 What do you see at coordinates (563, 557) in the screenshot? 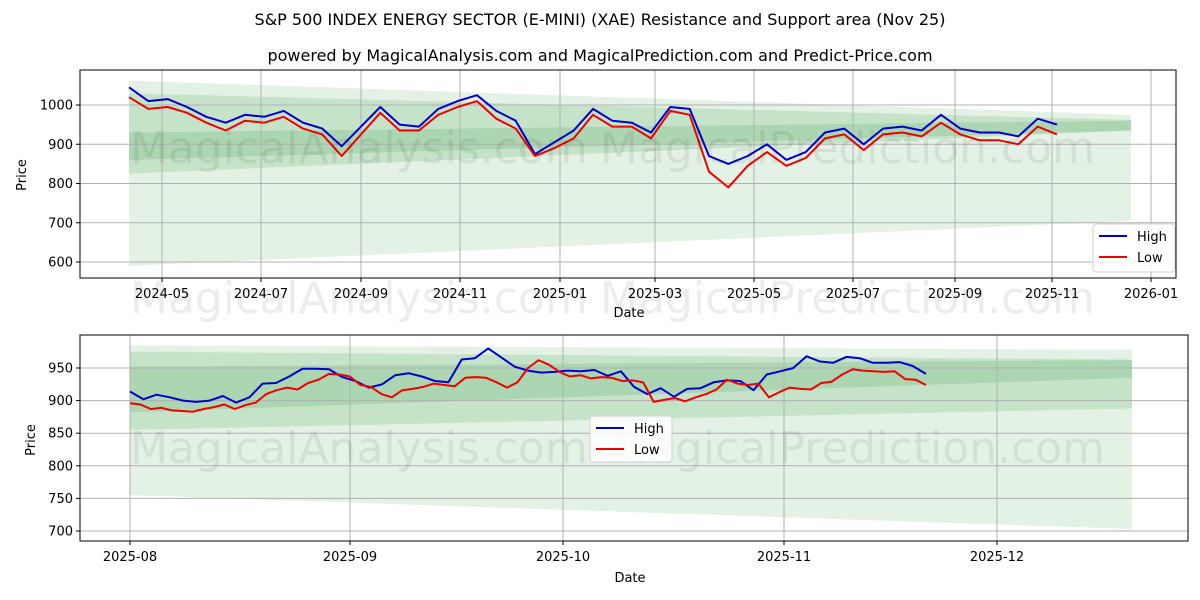
I see `x-tick-label: 2025-10` at bounding box center [563, 557].